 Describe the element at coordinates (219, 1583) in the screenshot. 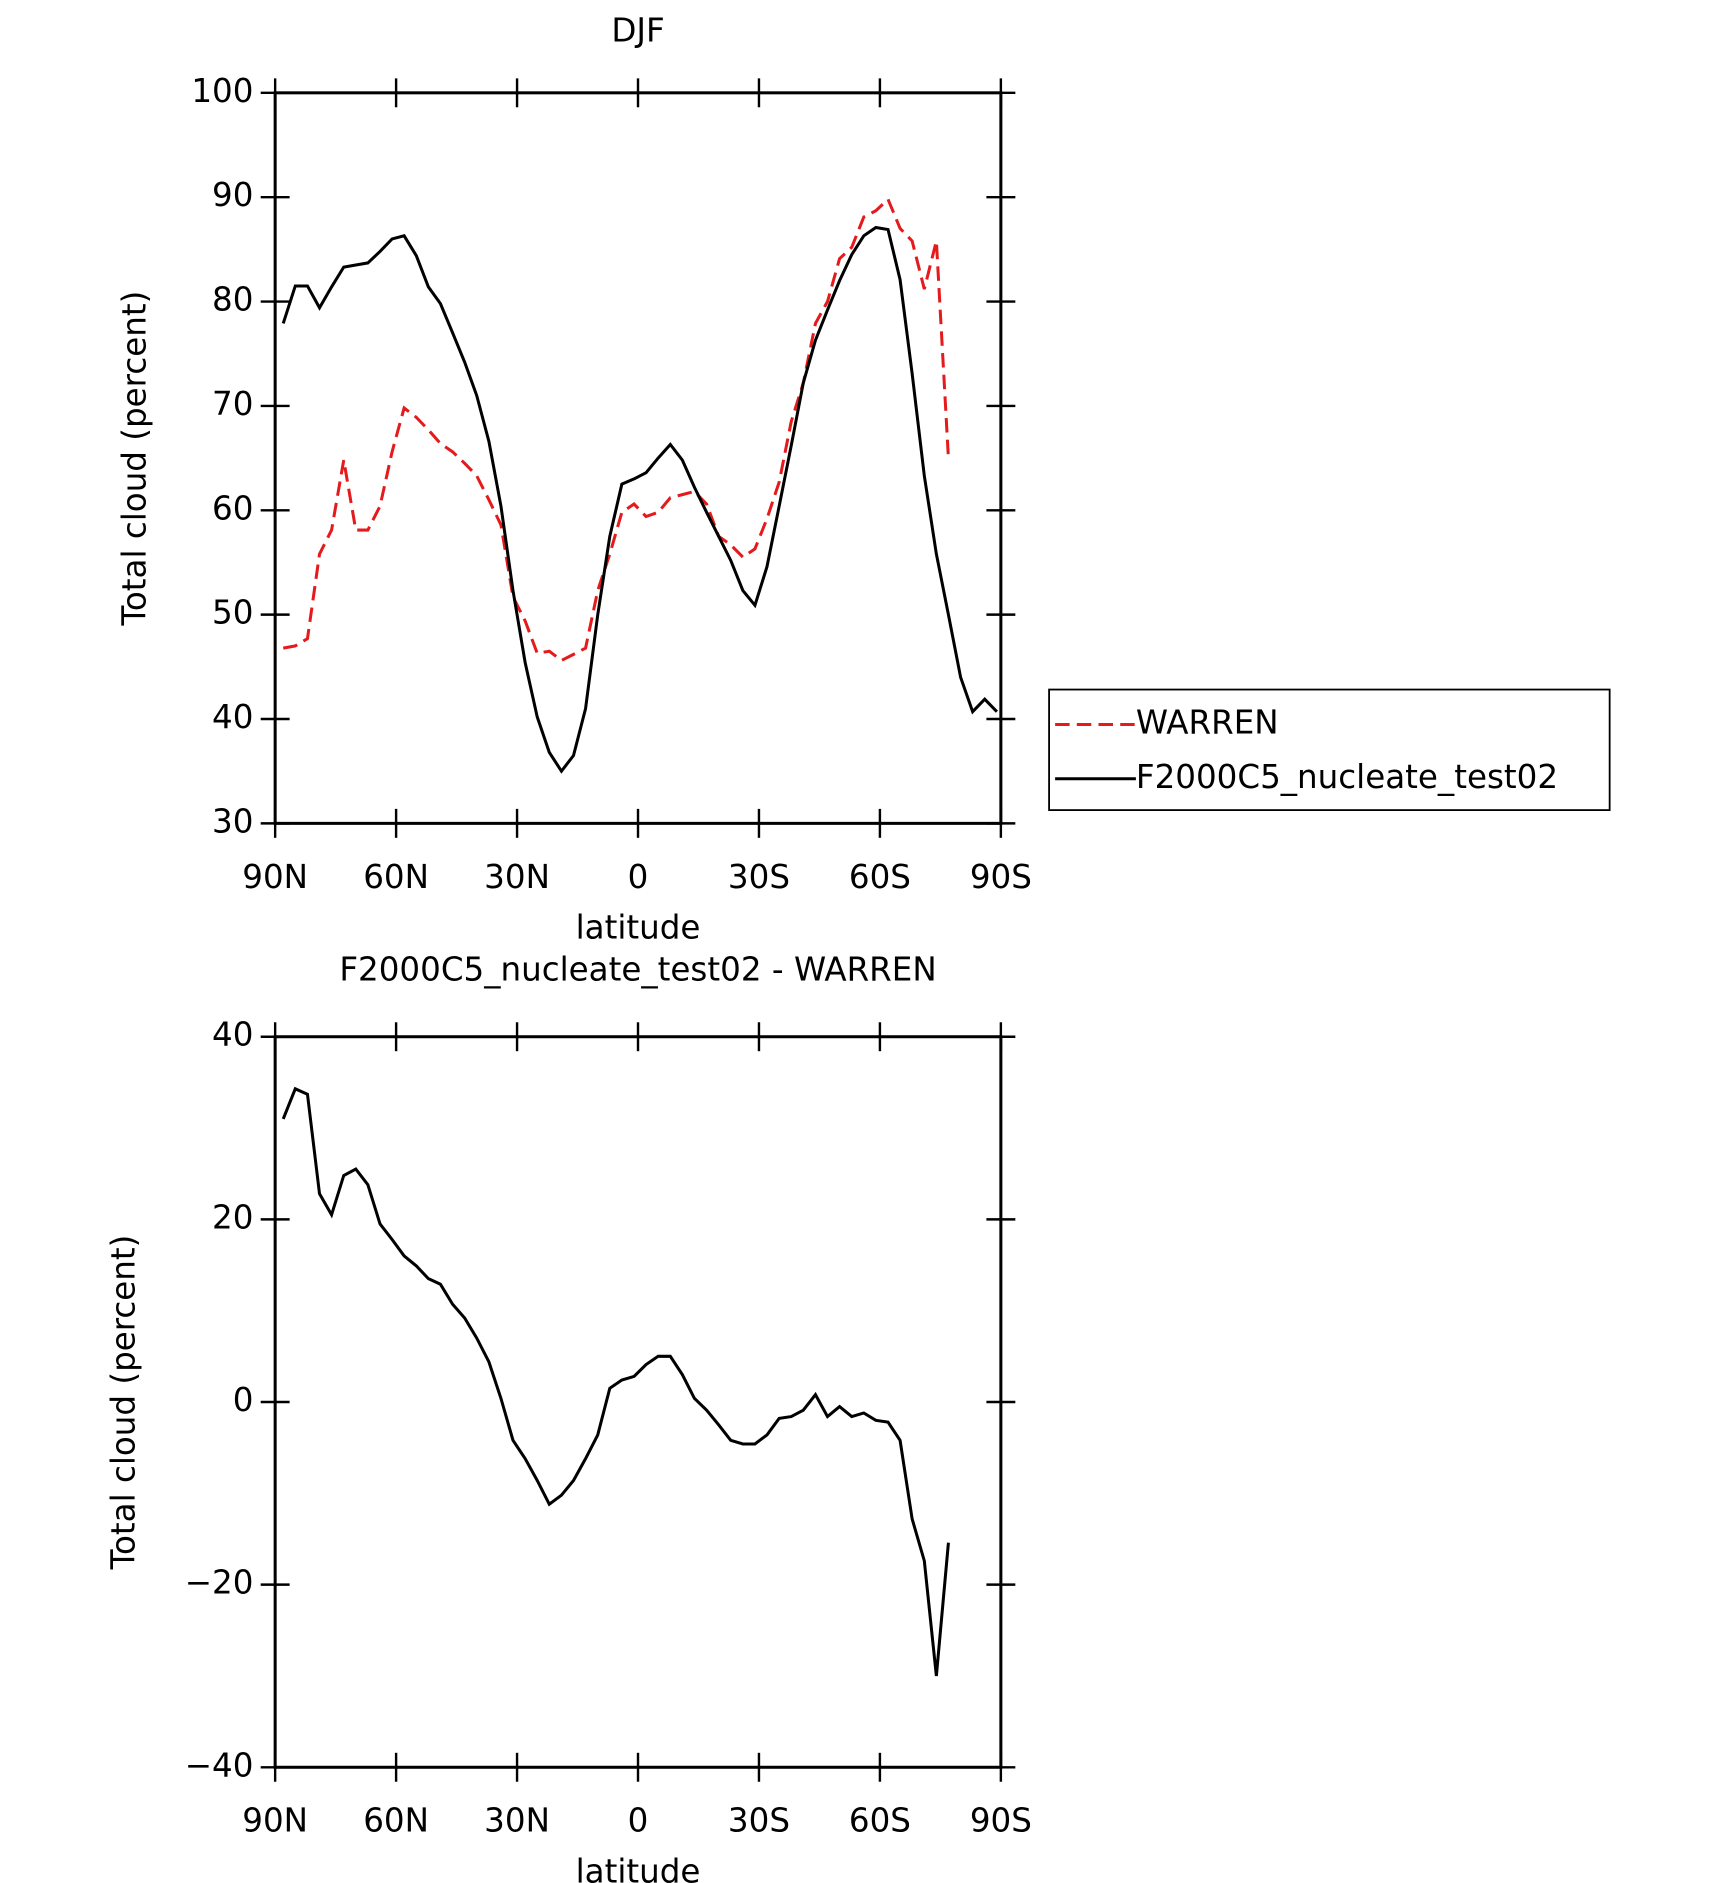

I see `y-tick-label: −20` at that location.